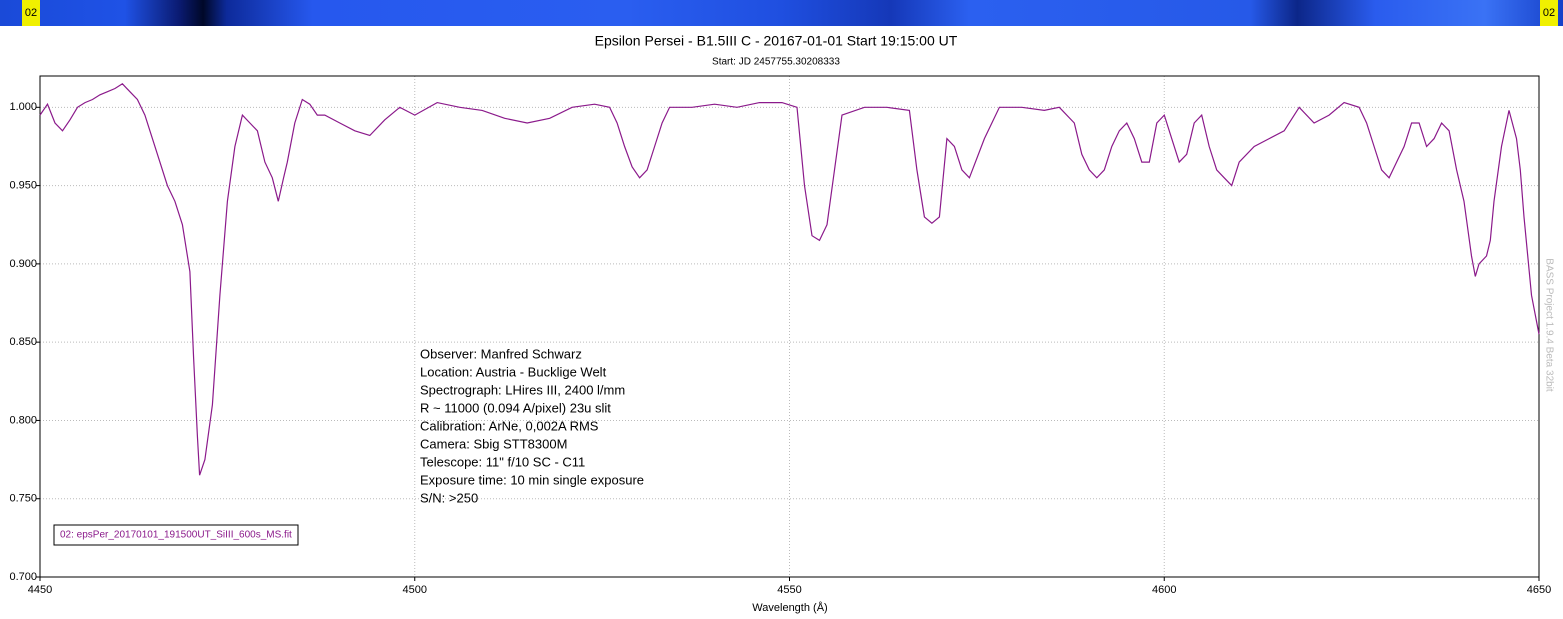 This screenshot has width=1563, height=619. What do you see at coordinates (23, 420) in the screenshot?
I see `y-tick-label: 0.800` at bounding box center [23, 420].